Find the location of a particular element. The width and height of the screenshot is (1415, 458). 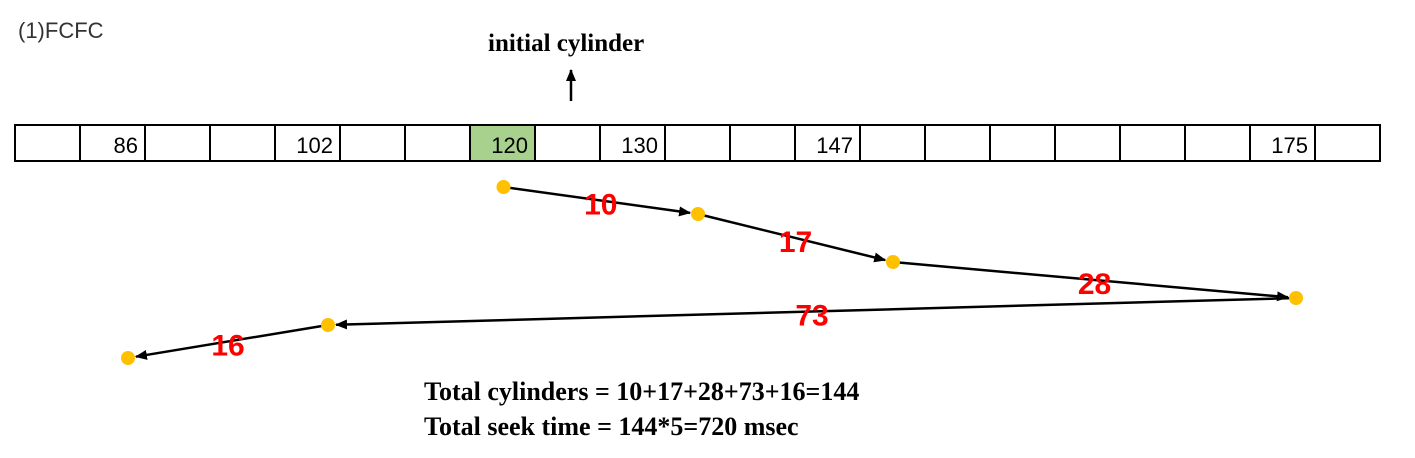

cylinder-label: 120 is located at coordinates (509, 145).